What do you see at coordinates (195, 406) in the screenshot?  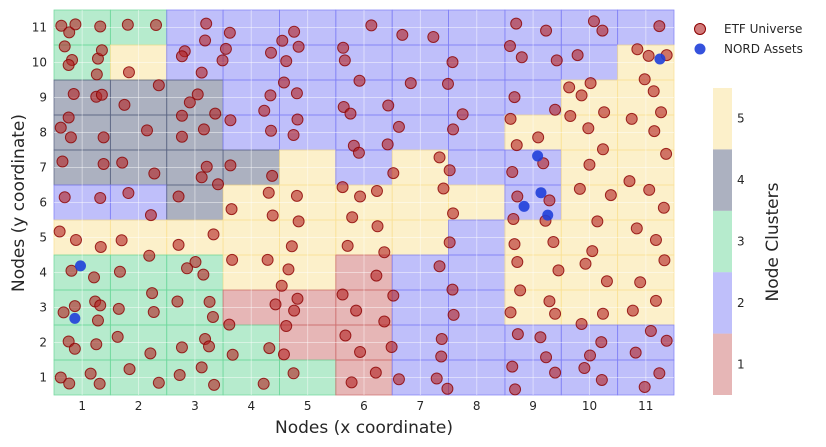 I see `x-tick-label: 3` at bounding box center [195, 406].